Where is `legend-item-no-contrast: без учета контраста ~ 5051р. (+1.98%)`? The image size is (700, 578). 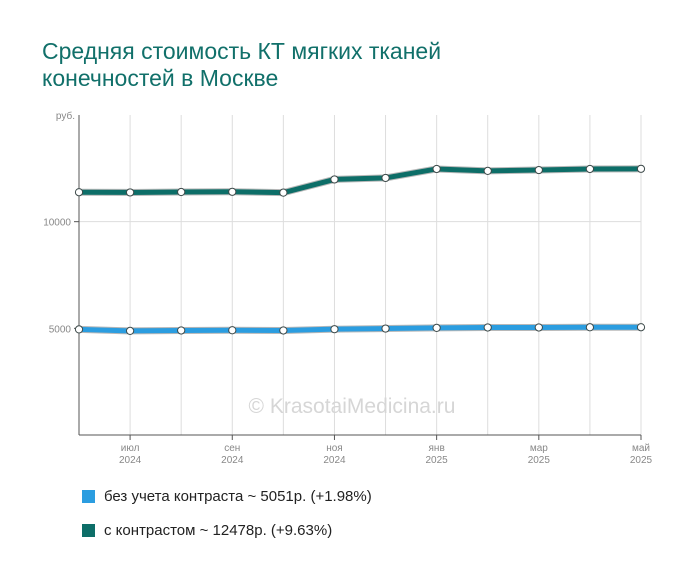 legend-item-no-contrast: без учета контраста ~ 5051р. (+1.98%) is located at coordinates (227, 496).